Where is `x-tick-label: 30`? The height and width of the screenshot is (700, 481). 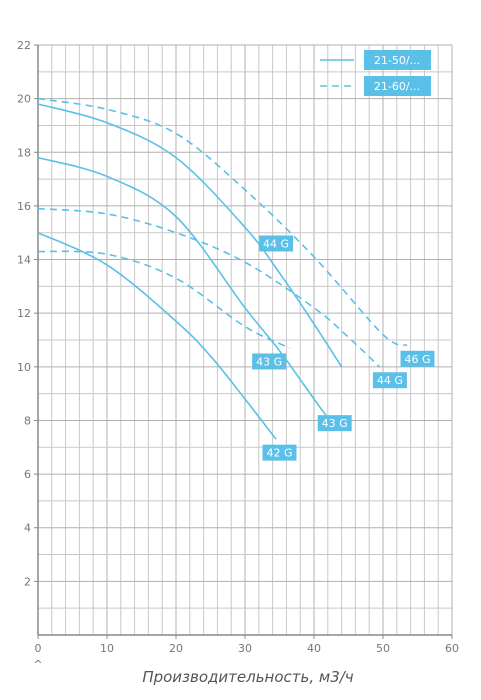 x-tick-label: 30 is located at coordinates (245, 648).